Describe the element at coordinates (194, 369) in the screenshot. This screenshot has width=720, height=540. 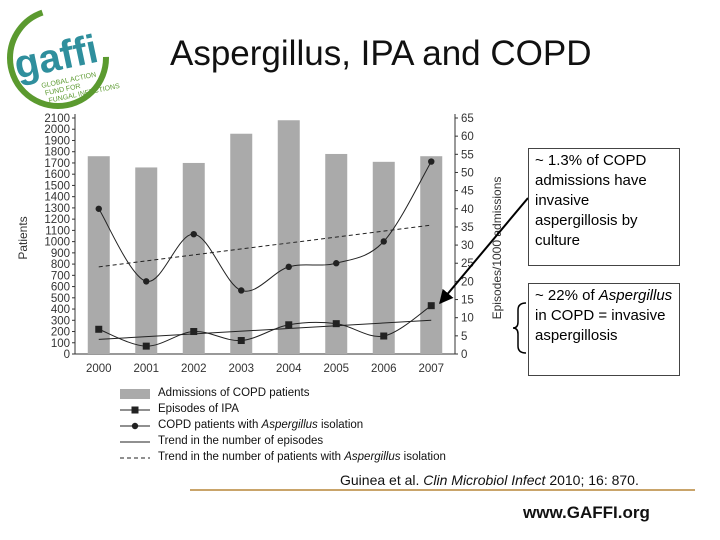
I see `x-tick-label: 2002` at that location.